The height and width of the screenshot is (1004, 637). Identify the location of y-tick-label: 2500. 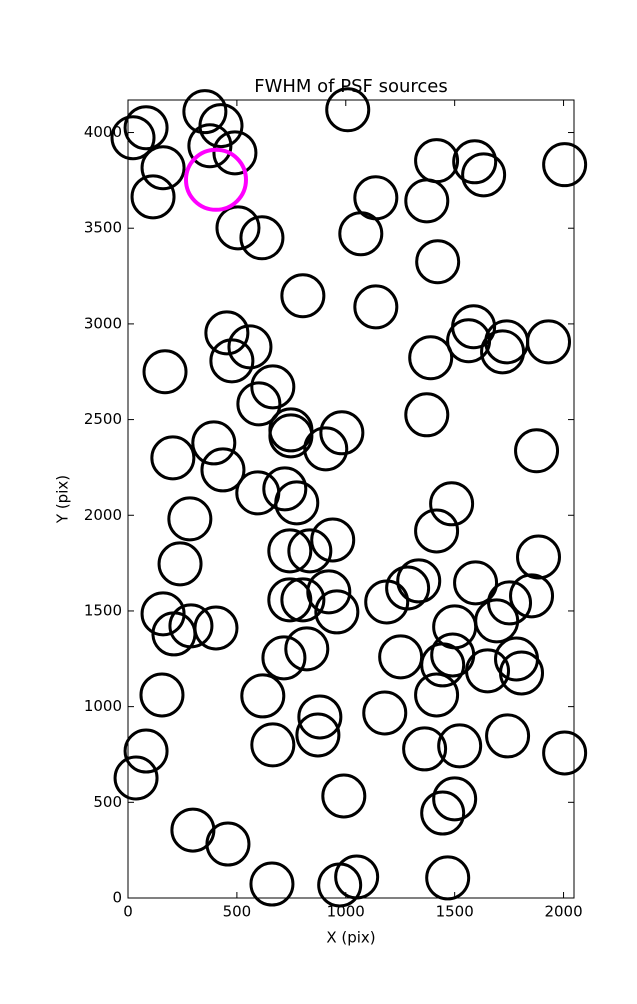
(103, 419).